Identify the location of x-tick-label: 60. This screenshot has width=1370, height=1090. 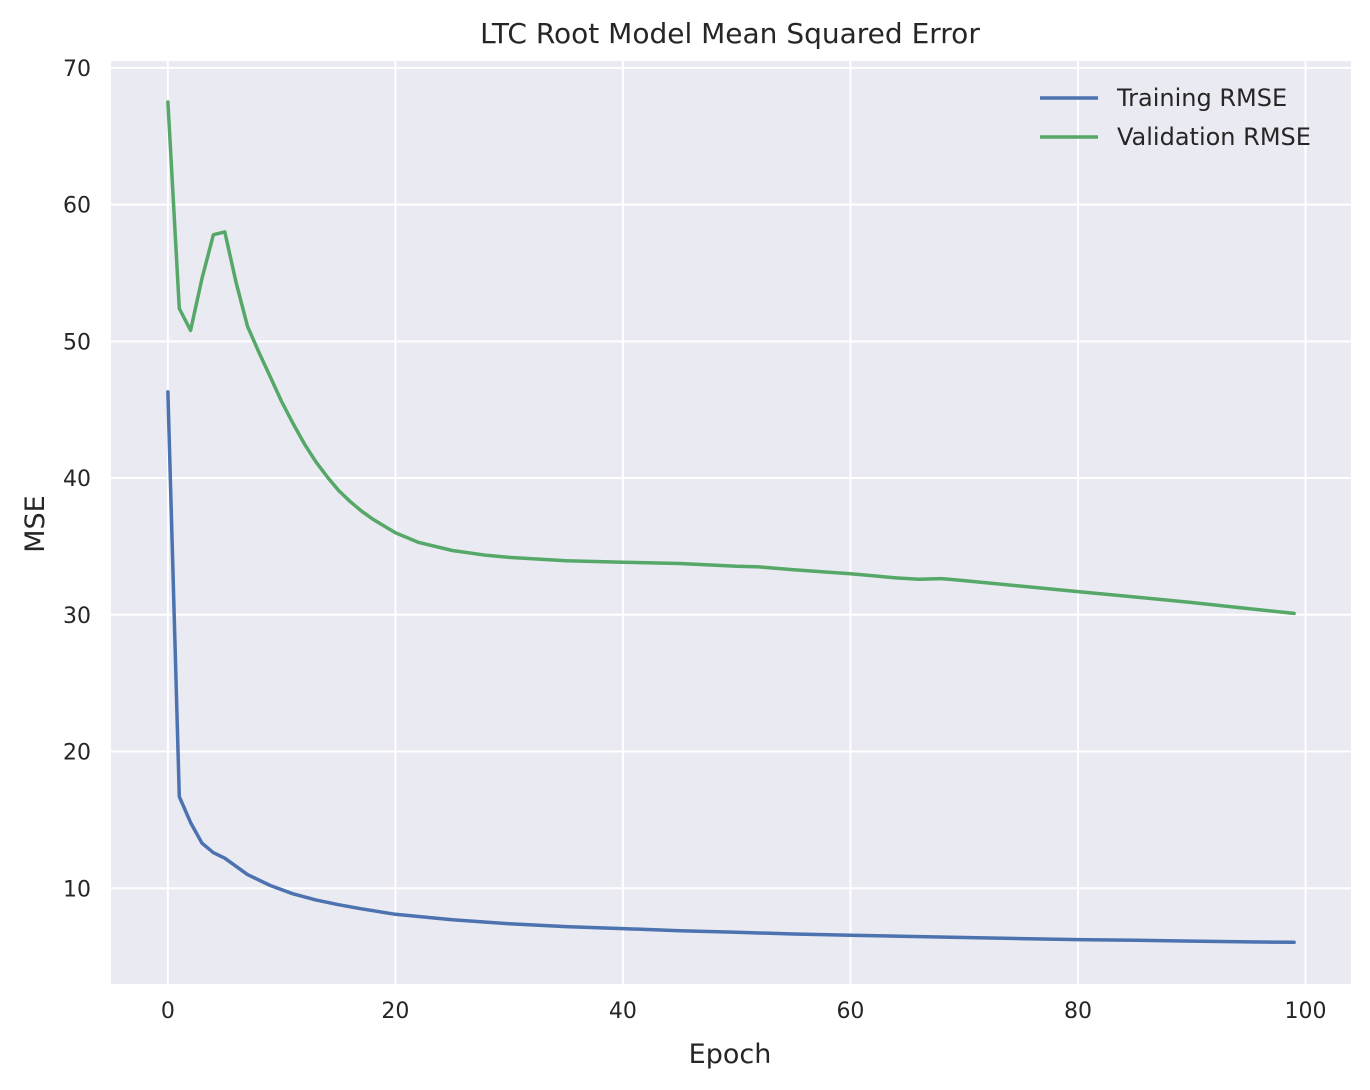
(850, 1011).